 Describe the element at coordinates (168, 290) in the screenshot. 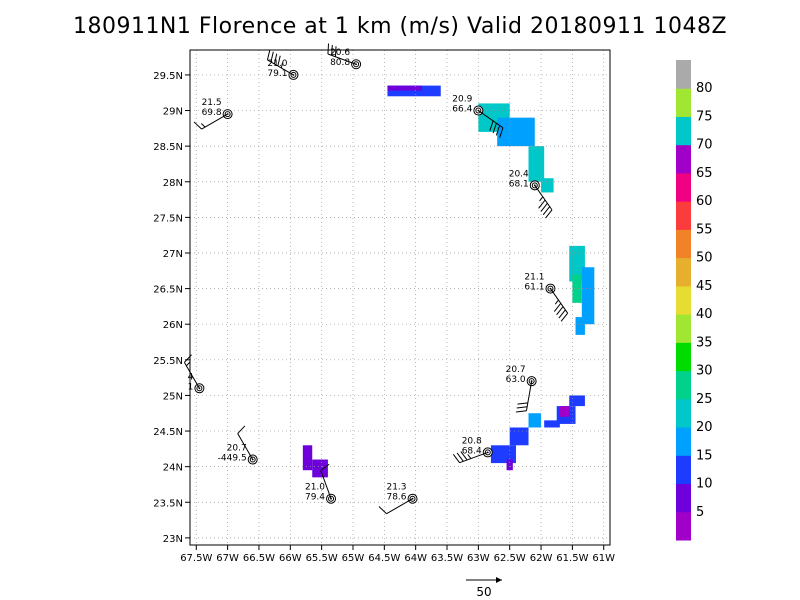

I see `y-tick-label: 26.5N` at that location.